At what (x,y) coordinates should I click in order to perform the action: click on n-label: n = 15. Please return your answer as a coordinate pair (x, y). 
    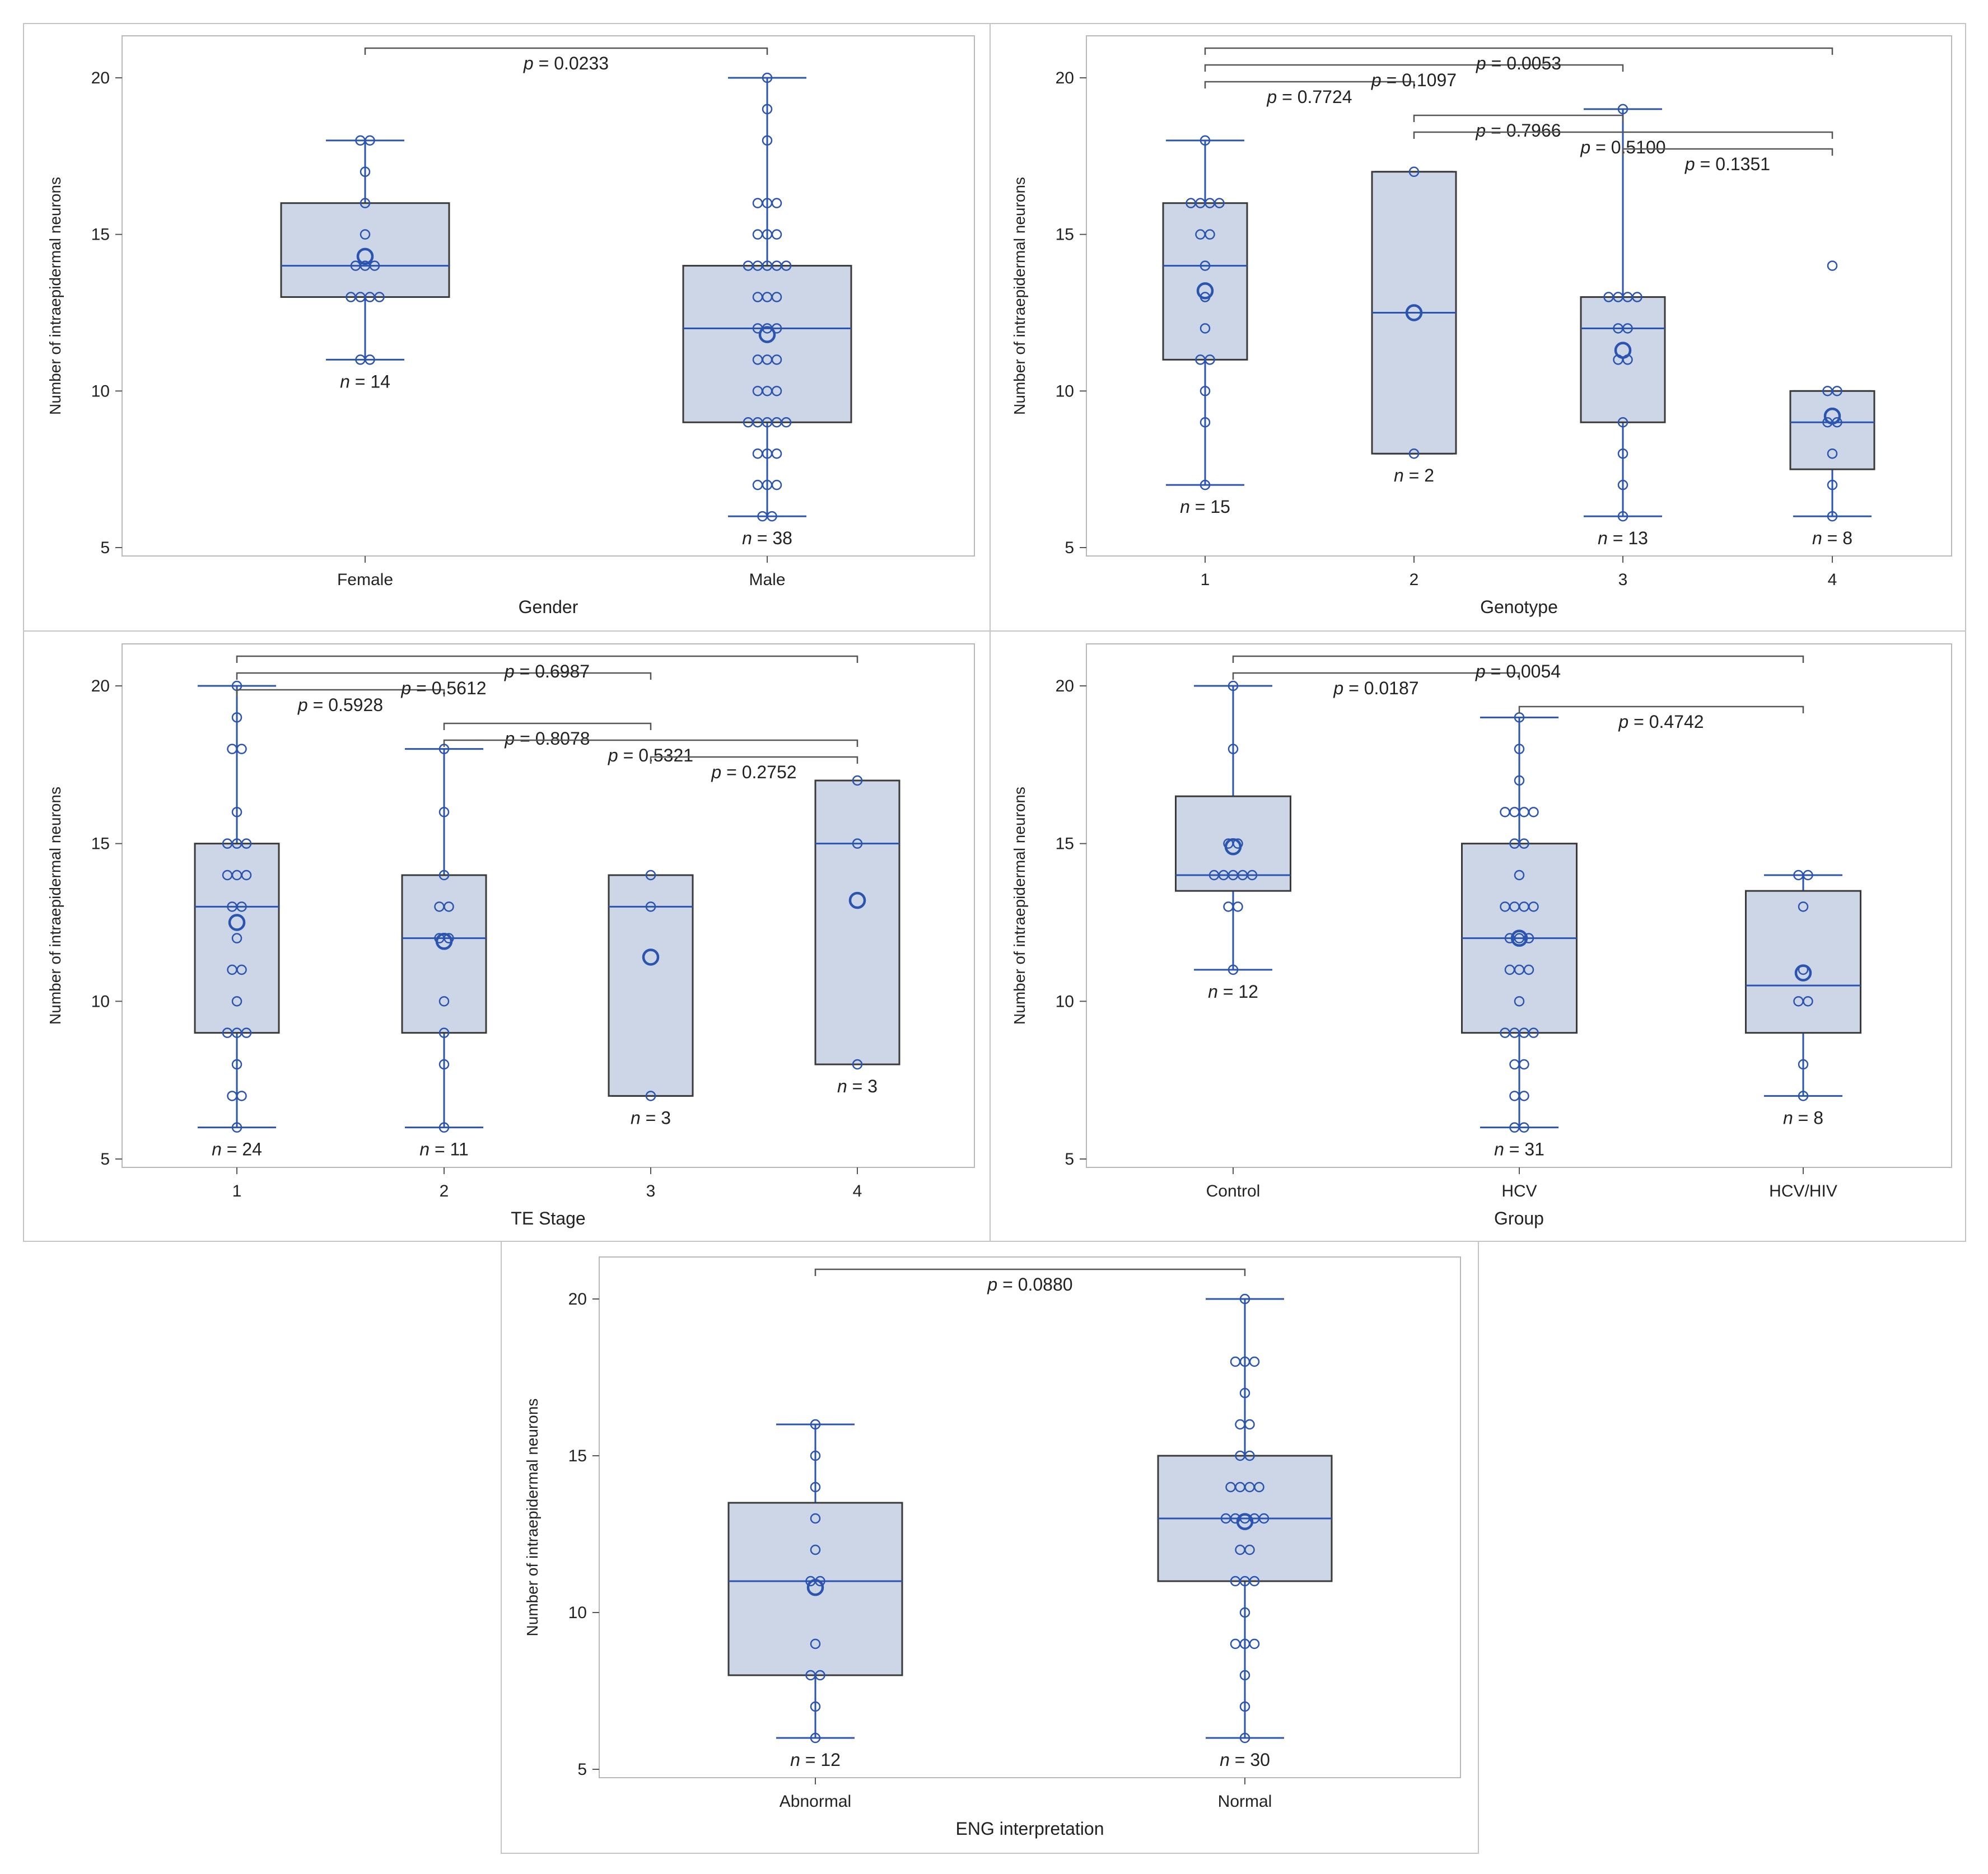
    Looking at the image, I should click on (1205, 507).